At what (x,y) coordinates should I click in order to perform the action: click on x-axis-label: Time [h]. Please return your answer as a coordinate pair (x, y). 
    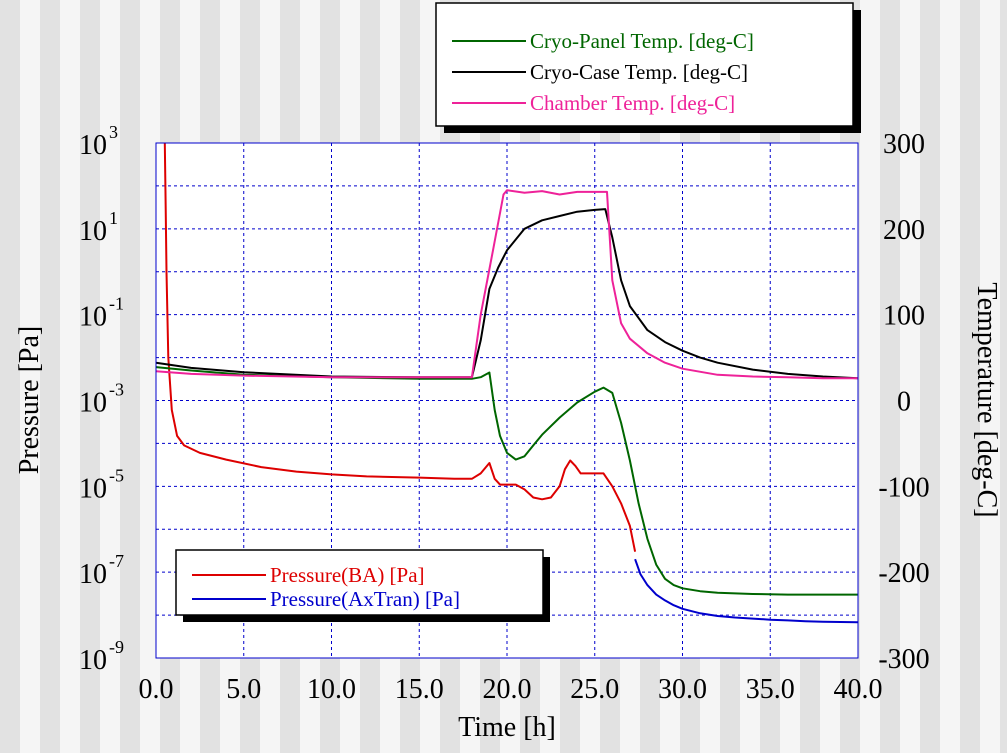
    Looking at the image, I should click on (507, 727).